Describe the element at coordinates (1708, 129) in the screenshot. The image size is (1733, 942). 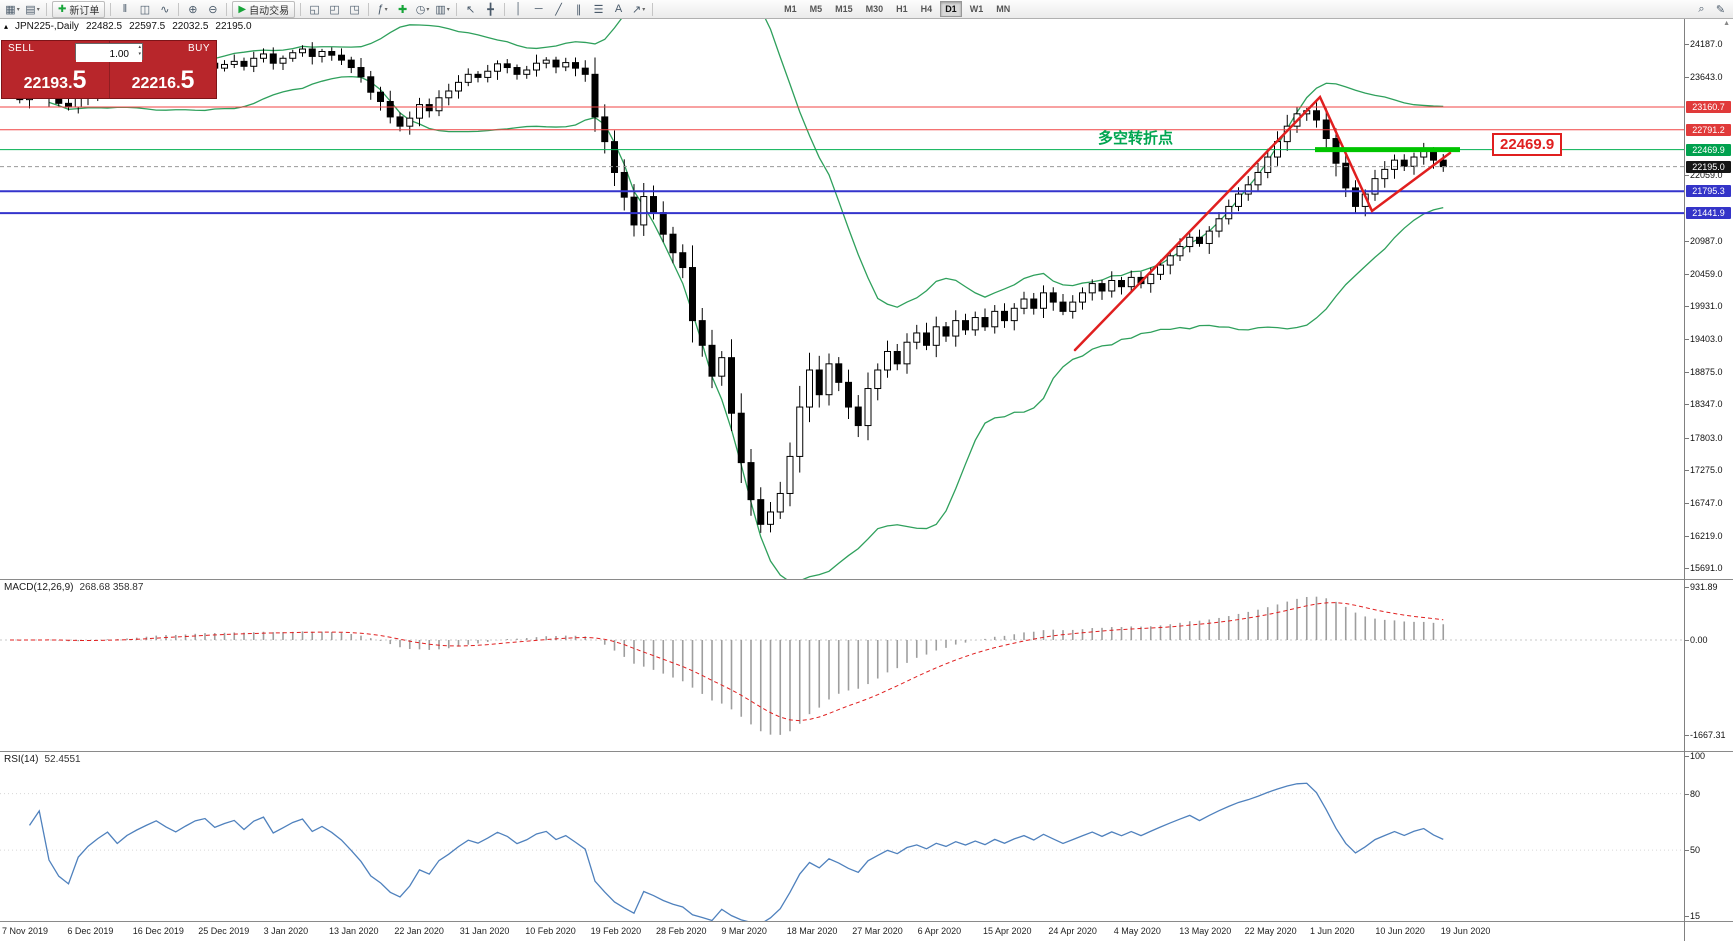
I see `price-badge: 22791.2` at that location.